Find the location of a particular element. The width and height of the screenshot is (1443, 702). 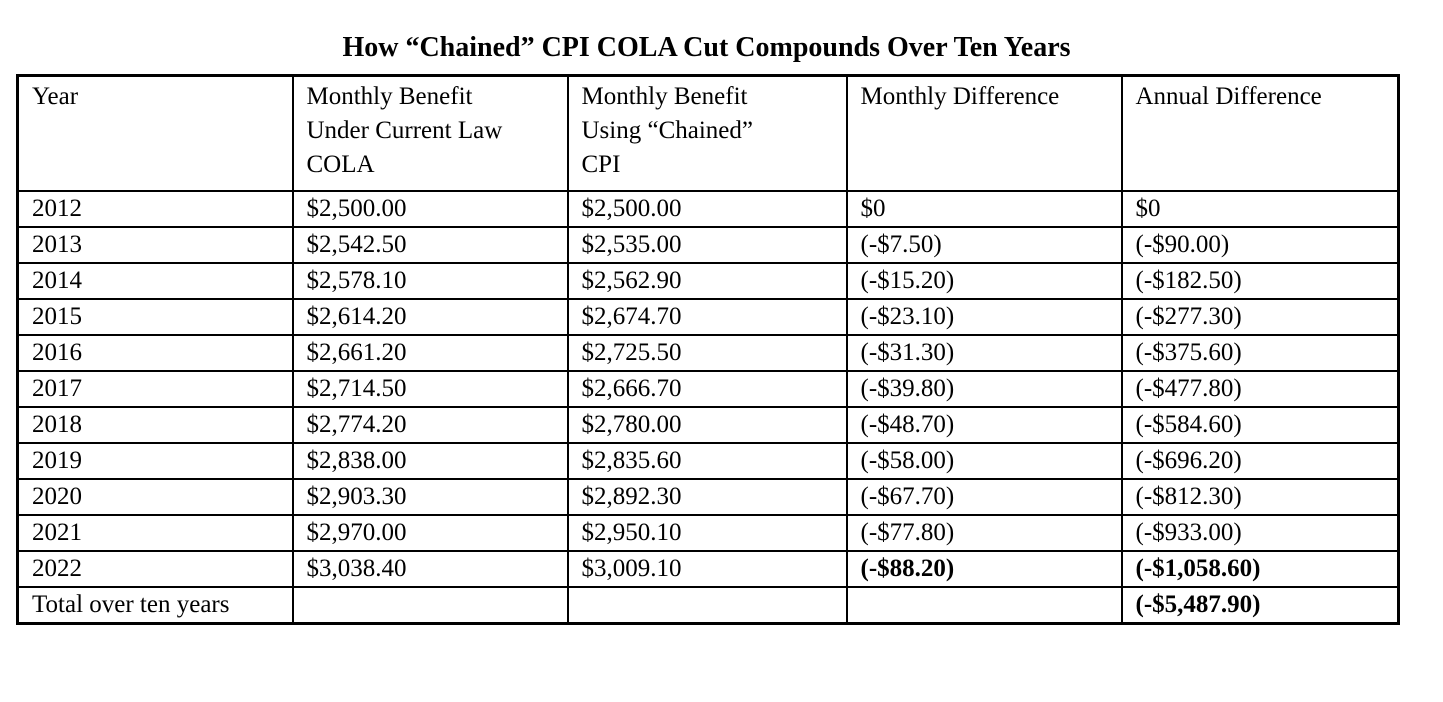

table-cell-chained-cpi-benefit is located at coordinates (707, 605).